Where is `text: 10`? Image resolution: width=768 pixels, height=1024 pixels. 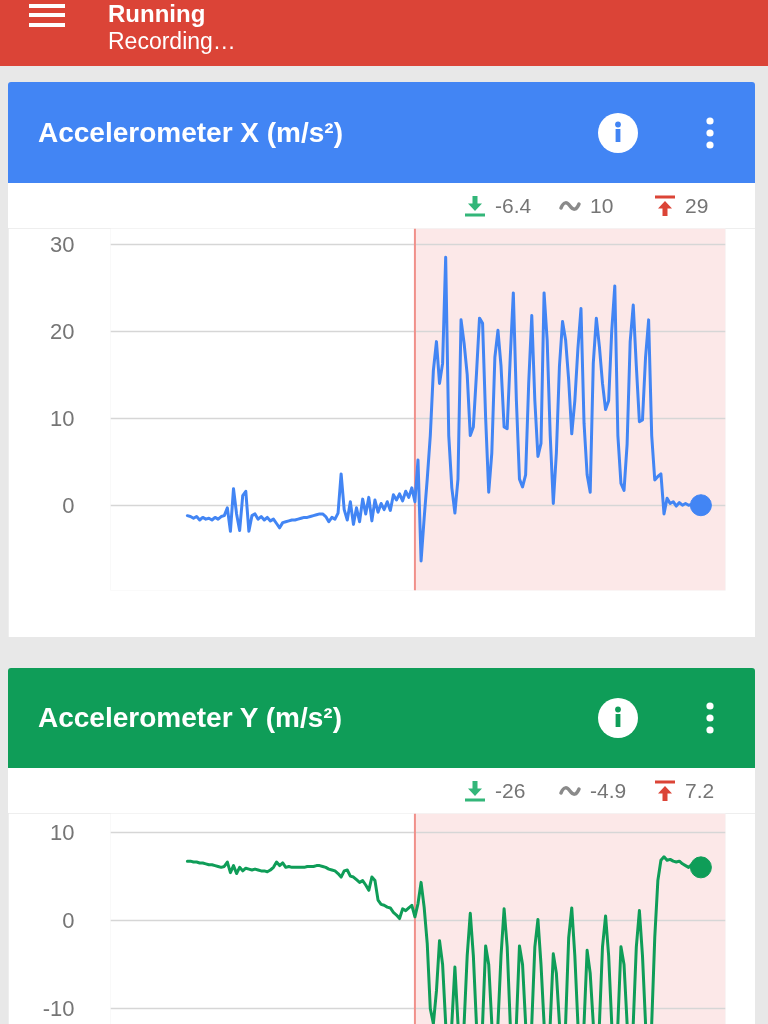 text: 10 is located at coordinates (602, 205).